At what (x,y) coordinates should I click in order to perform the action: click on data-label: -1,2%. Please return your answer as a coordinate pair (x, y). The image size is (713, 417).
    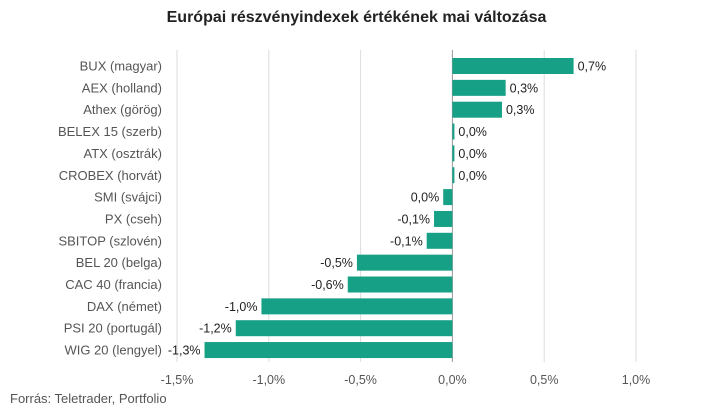
    Looking at the image, I should click on (215, 329).